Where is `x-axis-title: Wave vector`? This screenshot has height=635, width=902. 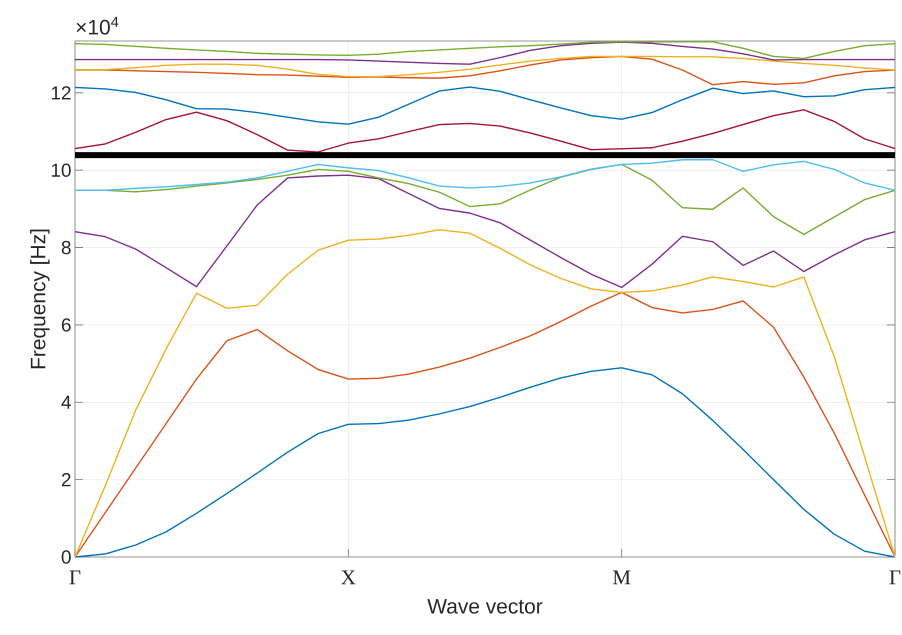
x-axis-title: Wave vector is located at coordinates (484, 606).